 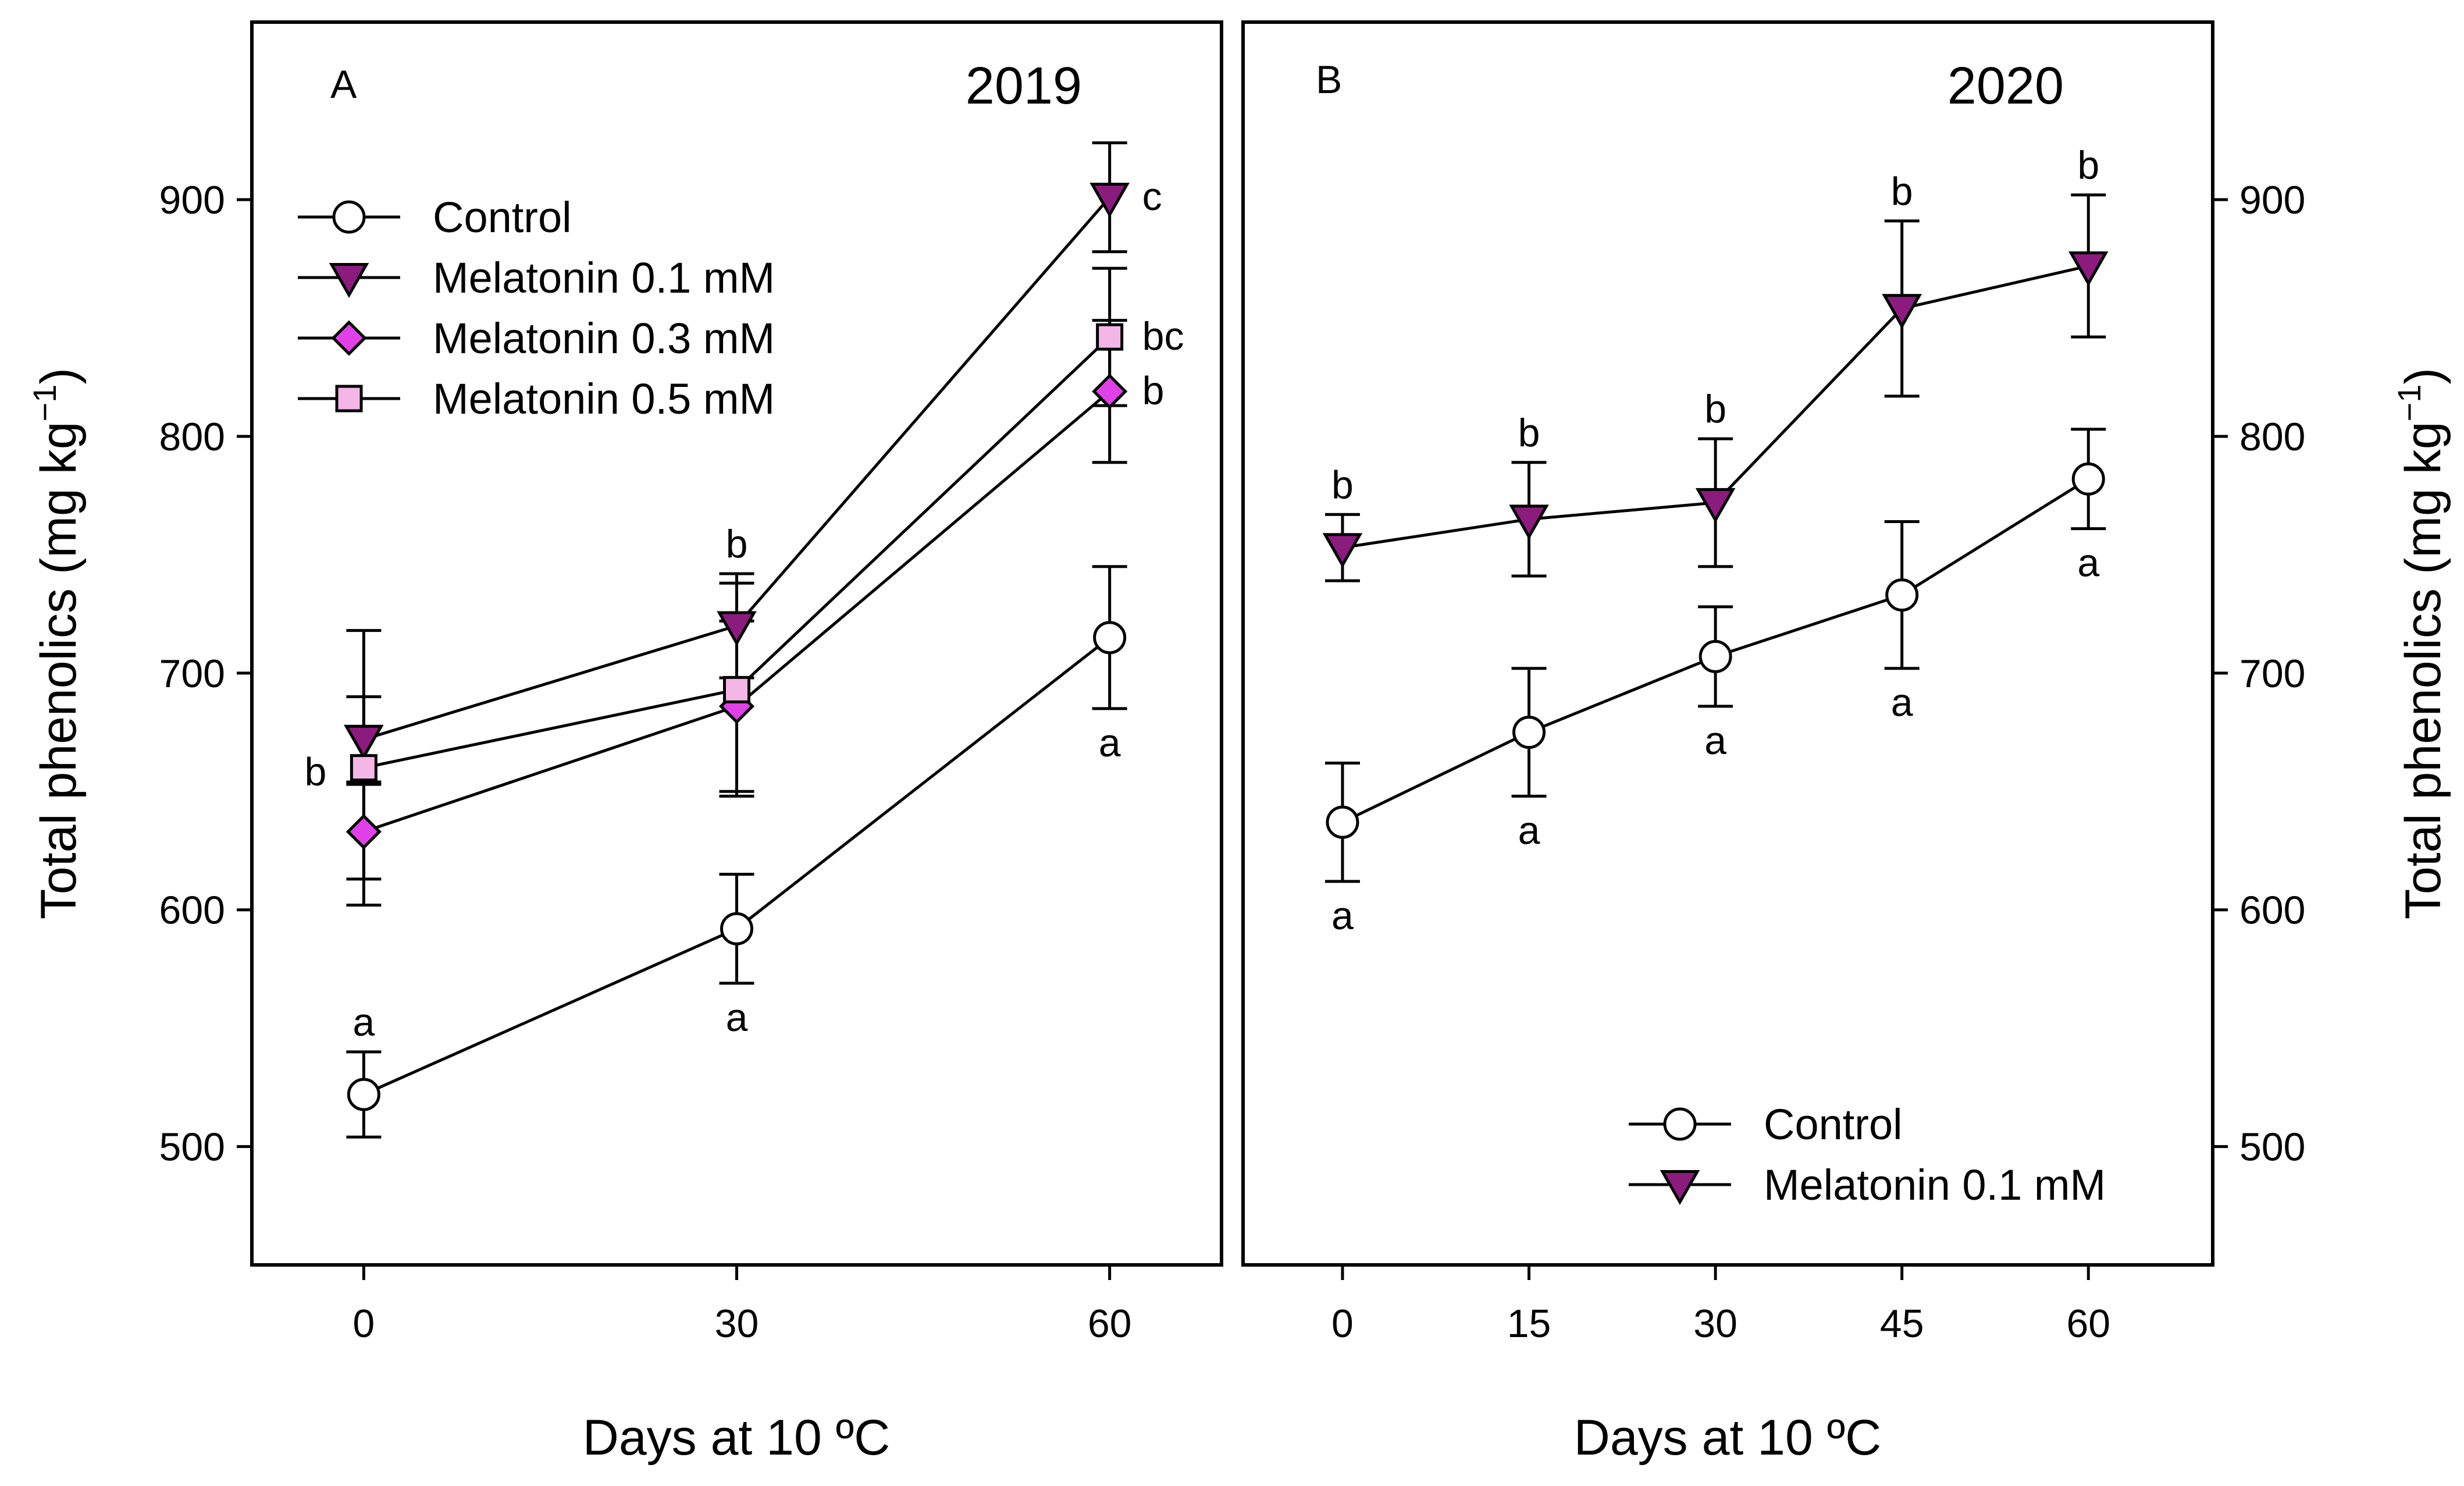 I want to click on panel-b-letter: B, so click(x=1329, y=80).